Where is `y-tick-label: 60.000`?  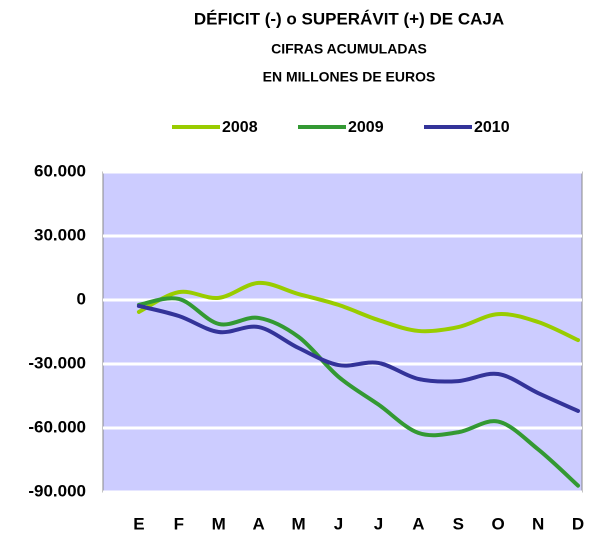
y-tick-label: 60.000 is located at coordinates (60, 170).